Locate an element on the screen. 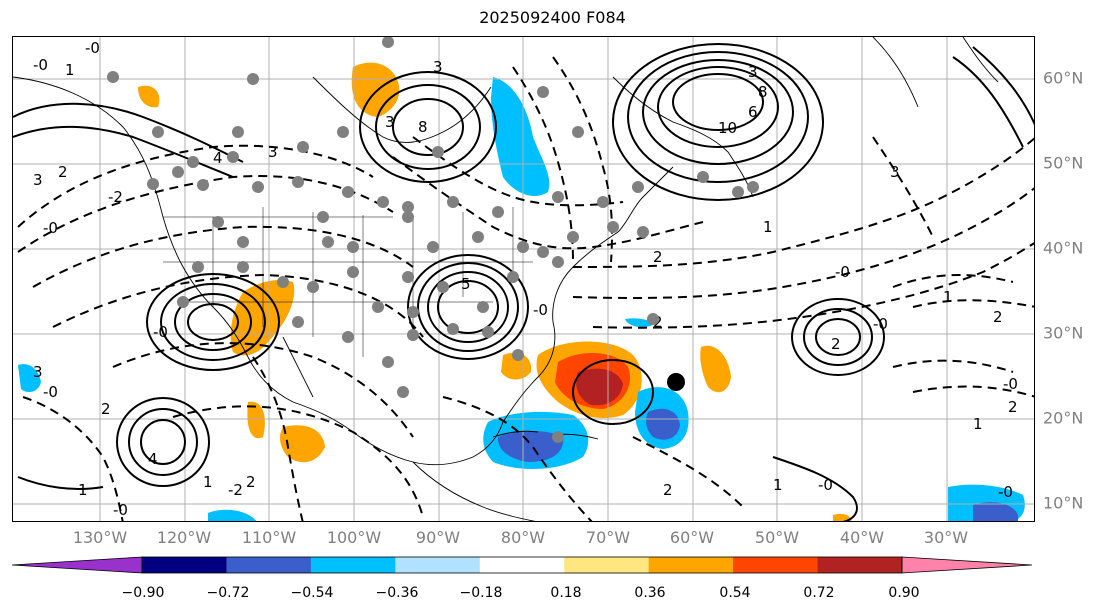 The width and height of the screenshot is (1105, 615). colorbar-tick: −0.18 is located at coordinates (481, 593).